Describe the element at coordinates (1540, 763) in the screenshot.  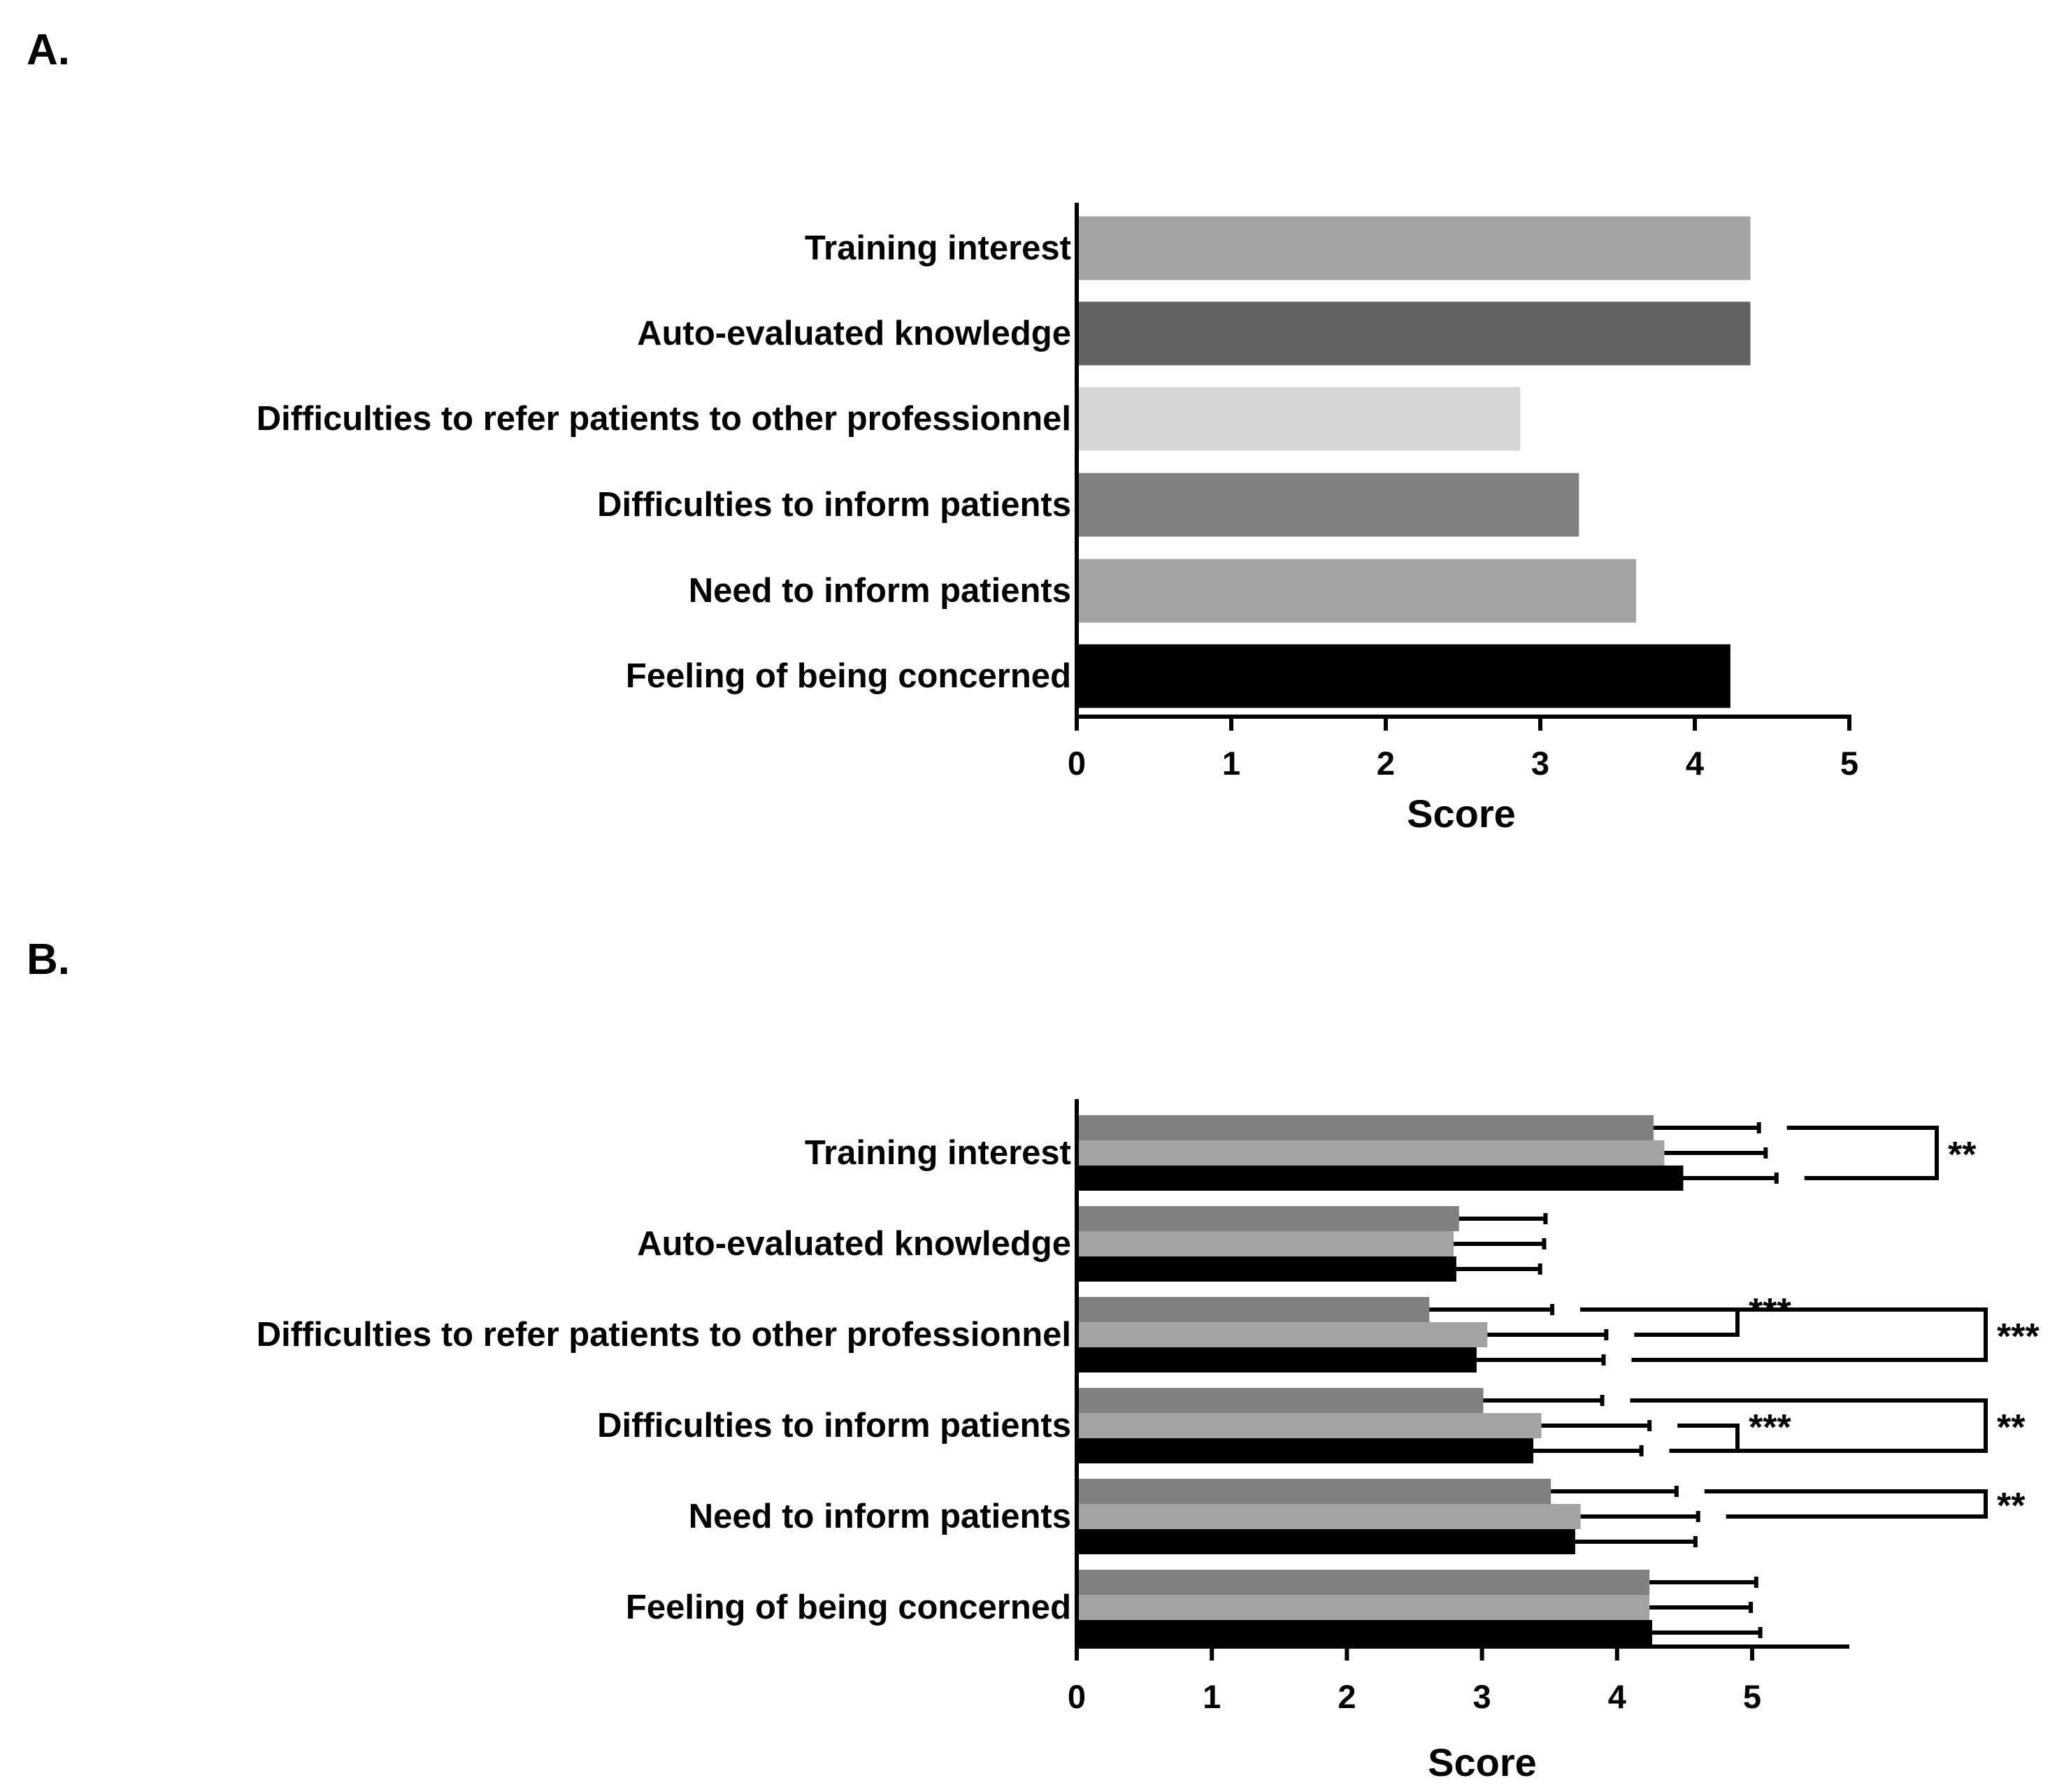
I see `x-tick-label-a-3: 3` at that location.